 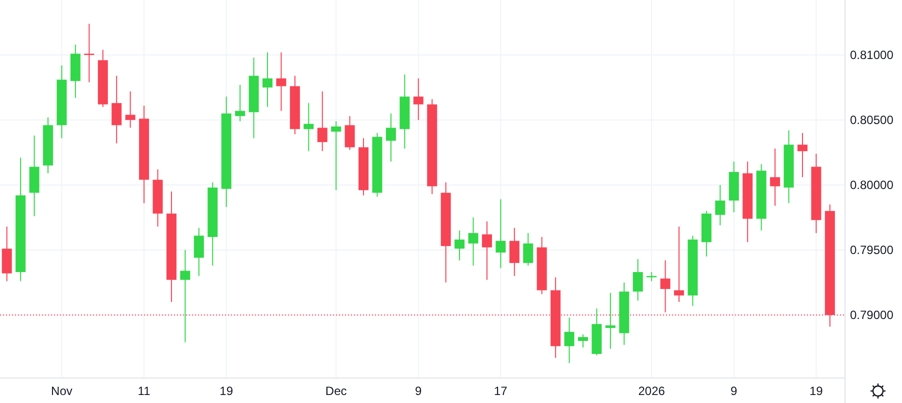 I want to click on y-tick-label: 0.81000, so click(x=872, y=55).